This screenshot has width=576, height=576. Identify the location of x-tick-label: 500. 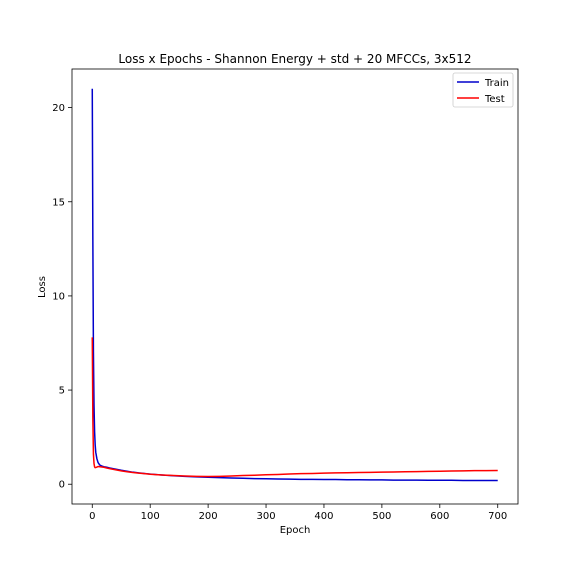
(381, 516).